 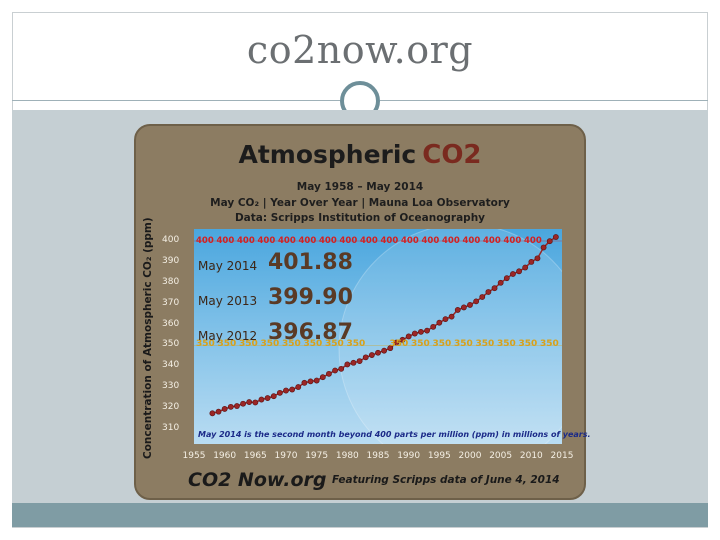 What do you see at coordinates (171, 407) in the screenshot?
I see `y-tick-label: 320` at bounding box center [171, 407].